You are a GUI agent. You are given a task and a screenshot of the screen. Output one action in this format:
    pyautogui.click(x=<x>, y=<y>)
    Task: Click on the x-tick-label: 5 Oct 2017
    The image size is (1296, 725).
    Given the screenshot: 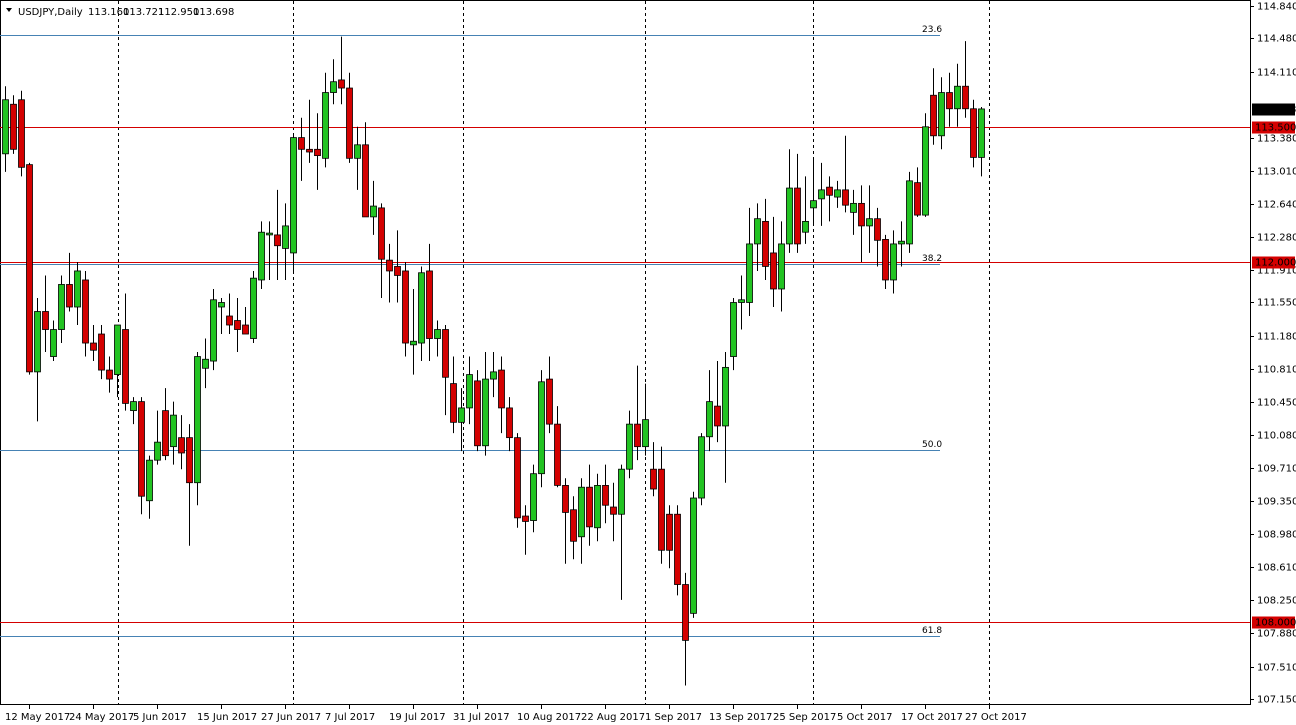 What is the action you would take?
    pyautogui.click(x=864, y=717)
    